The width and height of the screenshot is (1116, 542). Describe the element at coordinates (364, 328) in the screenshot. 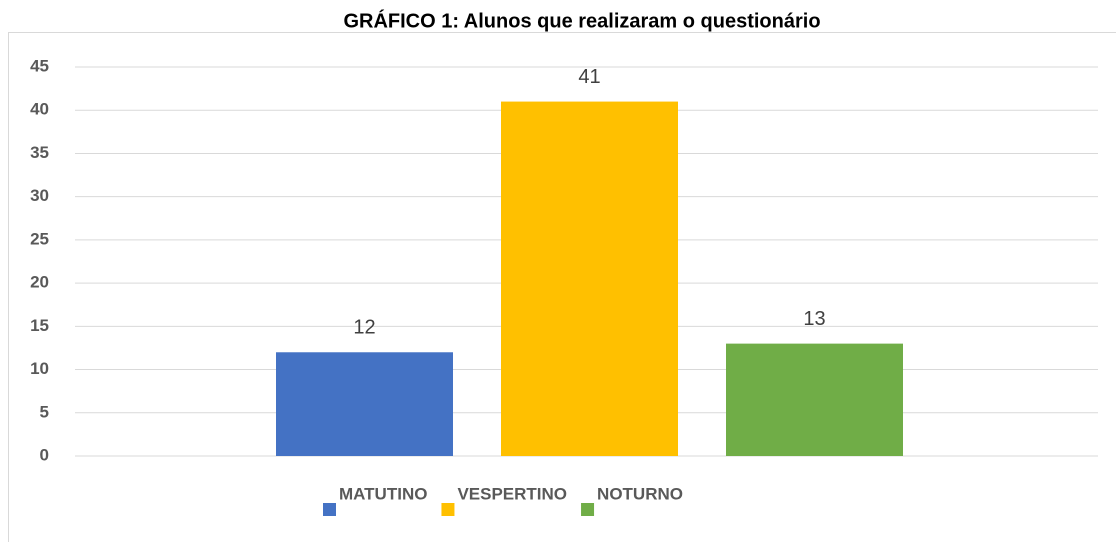

I see `data-label: 12` at that location.